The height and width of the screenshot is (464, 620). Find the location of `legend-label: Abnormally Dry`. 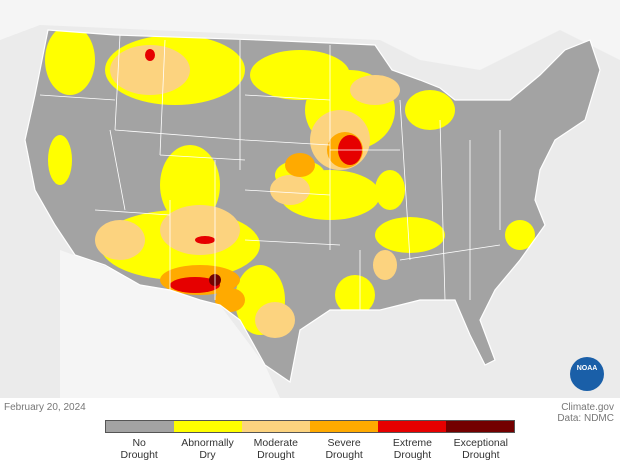

legend-label: Abnormally Dry is located at coordinates (207, 449).